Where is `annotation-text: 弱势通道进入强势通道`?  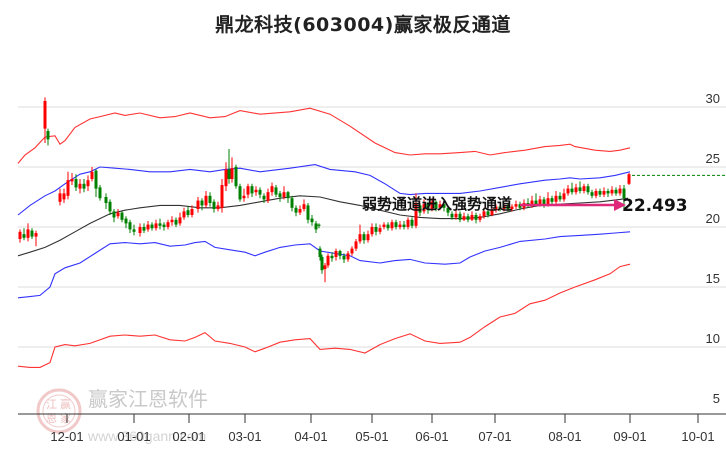 annotation-text: 弱势通道进入强势通道 is located at coordinates (437, 204).